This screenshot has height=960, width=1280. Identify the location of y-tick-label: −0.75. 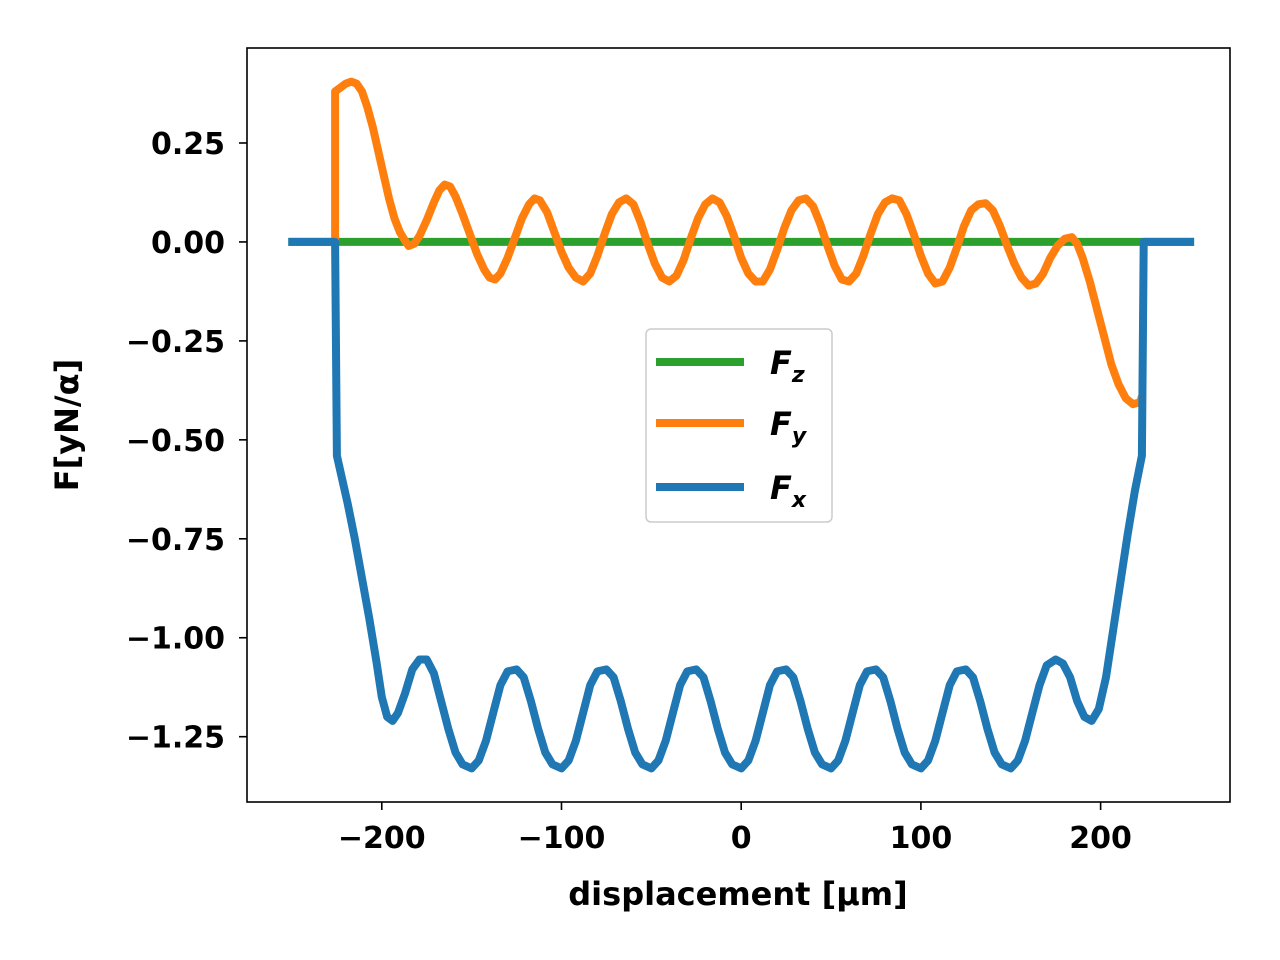
(175, 540).